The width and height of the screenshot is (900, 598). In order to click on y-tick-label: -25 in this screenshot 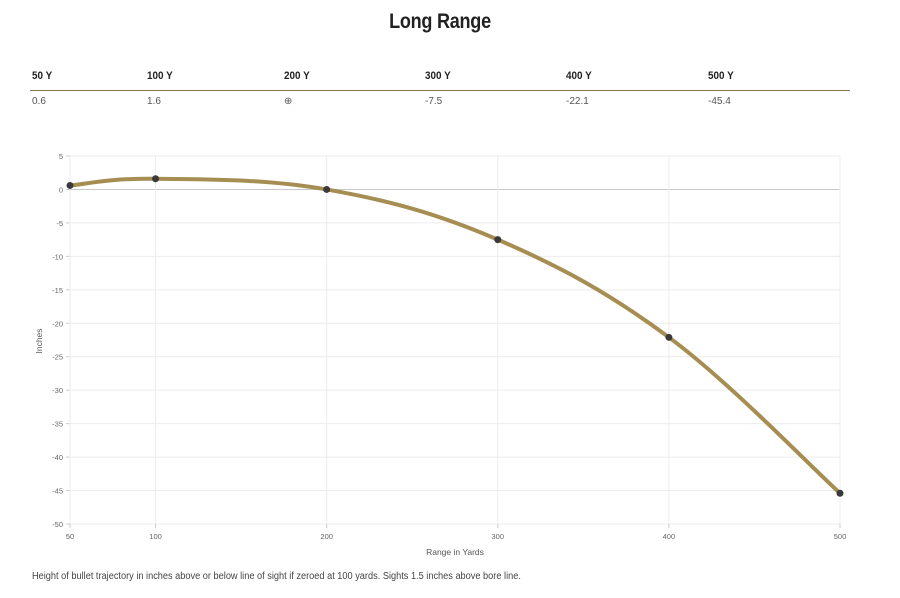, I will do `click(57, 357)`.